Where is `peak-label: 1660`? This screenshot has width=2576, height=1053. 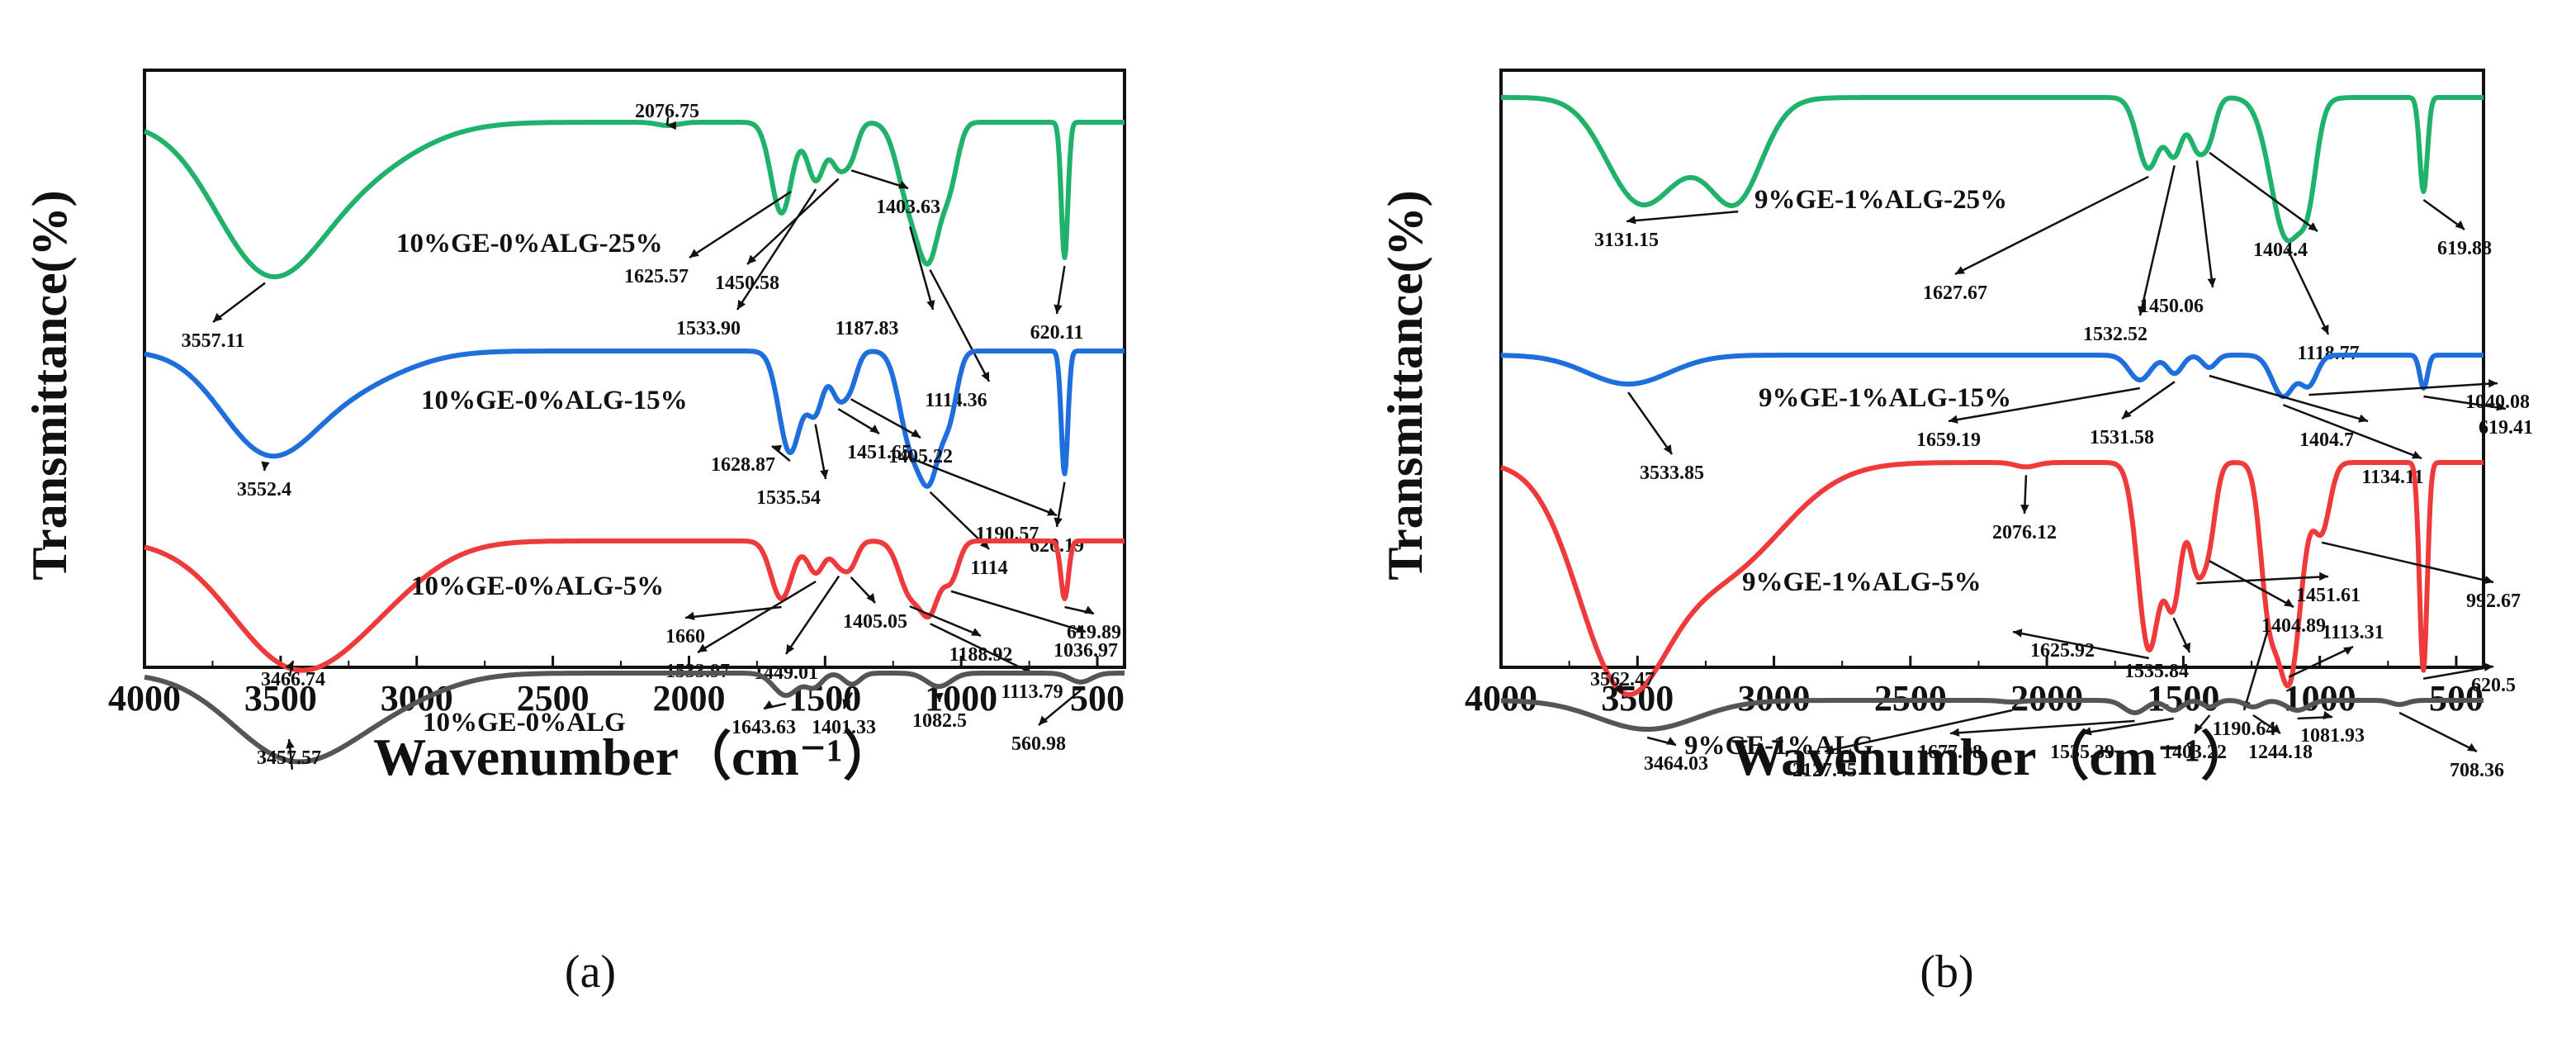
peak-label: 1660 is located at coordinates (685, 637).